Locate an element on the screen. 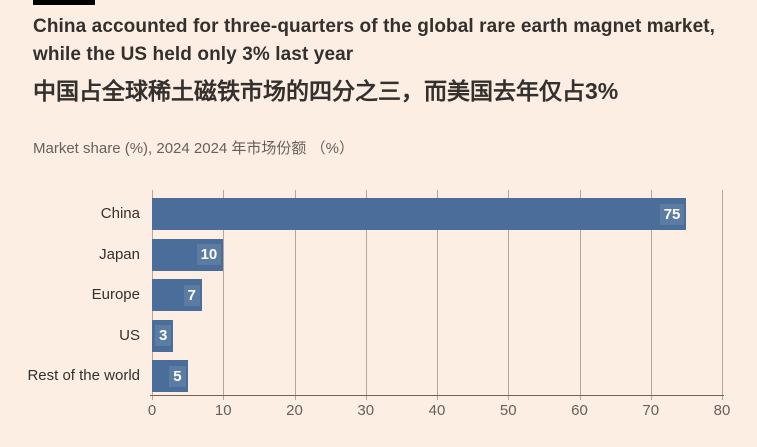 The height and width of the screenshot is (447, 757). category-label: Europe is located at coordinates (115, 294).